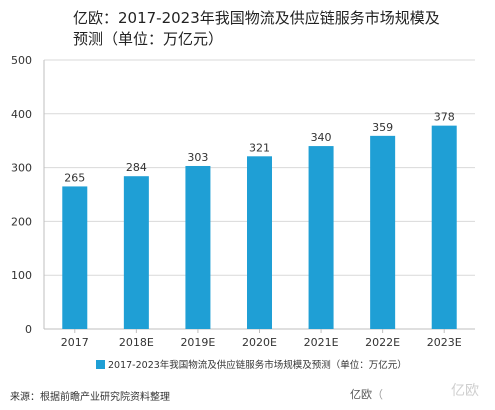  I want to click on source-note: 来源：根据前瞻产业研究院资料整理, so click(90, 397).